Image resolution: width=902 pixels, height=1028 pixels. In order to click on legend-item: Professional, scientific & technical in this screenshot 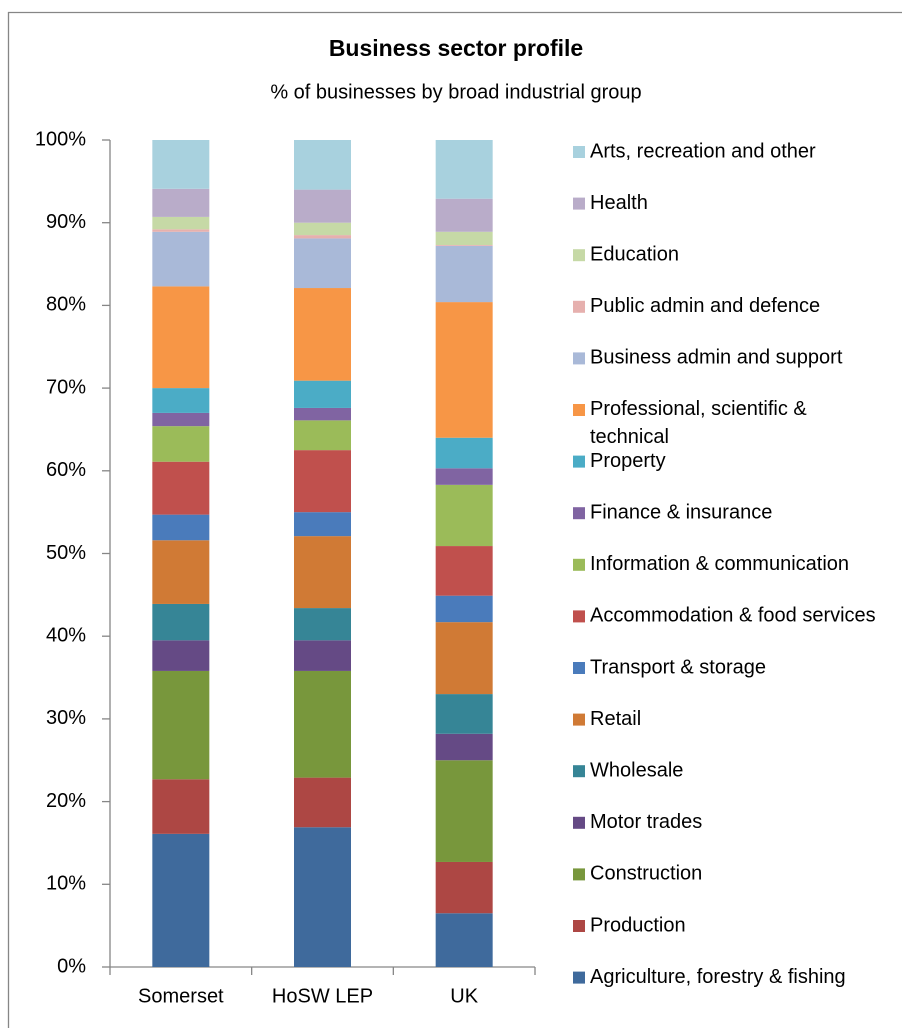, I will do `click(690, 423)`.